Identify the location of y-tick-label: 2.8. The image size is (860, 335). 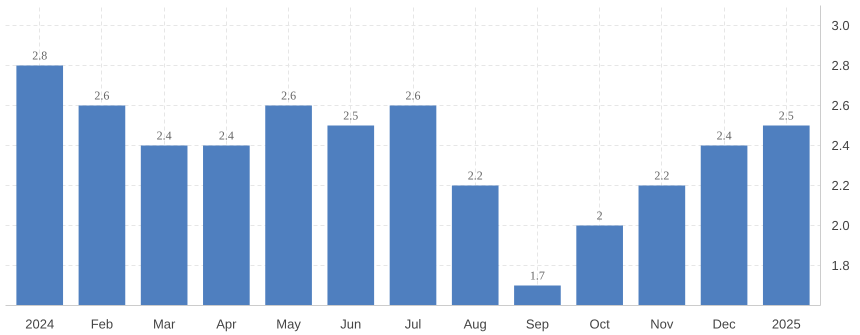
(841, 65).